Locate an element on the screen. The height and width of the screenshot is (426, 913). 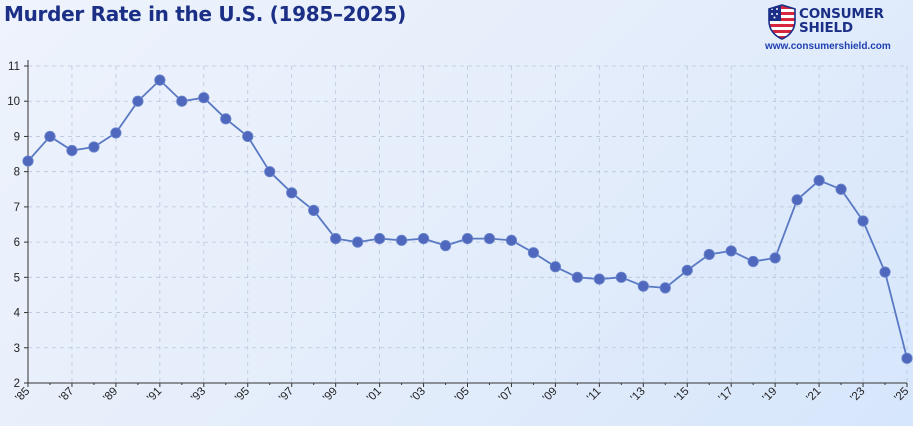
data-point-2017 is located at coordinates (731, 251).